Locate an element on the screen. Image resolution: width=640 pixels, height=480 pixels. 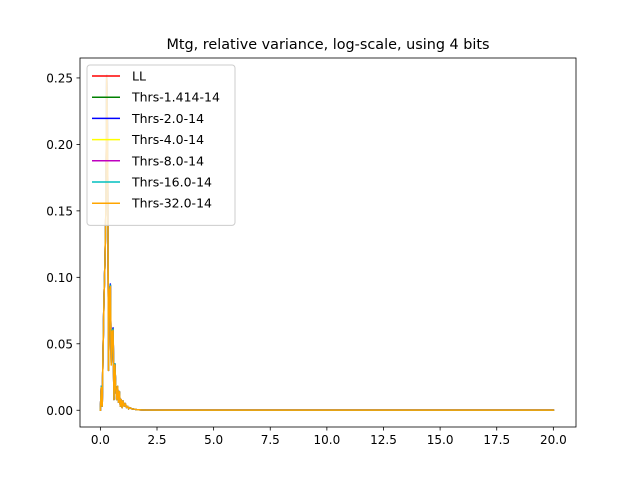
y-tick-label: 0.05 is located at coordinates (59, 344).